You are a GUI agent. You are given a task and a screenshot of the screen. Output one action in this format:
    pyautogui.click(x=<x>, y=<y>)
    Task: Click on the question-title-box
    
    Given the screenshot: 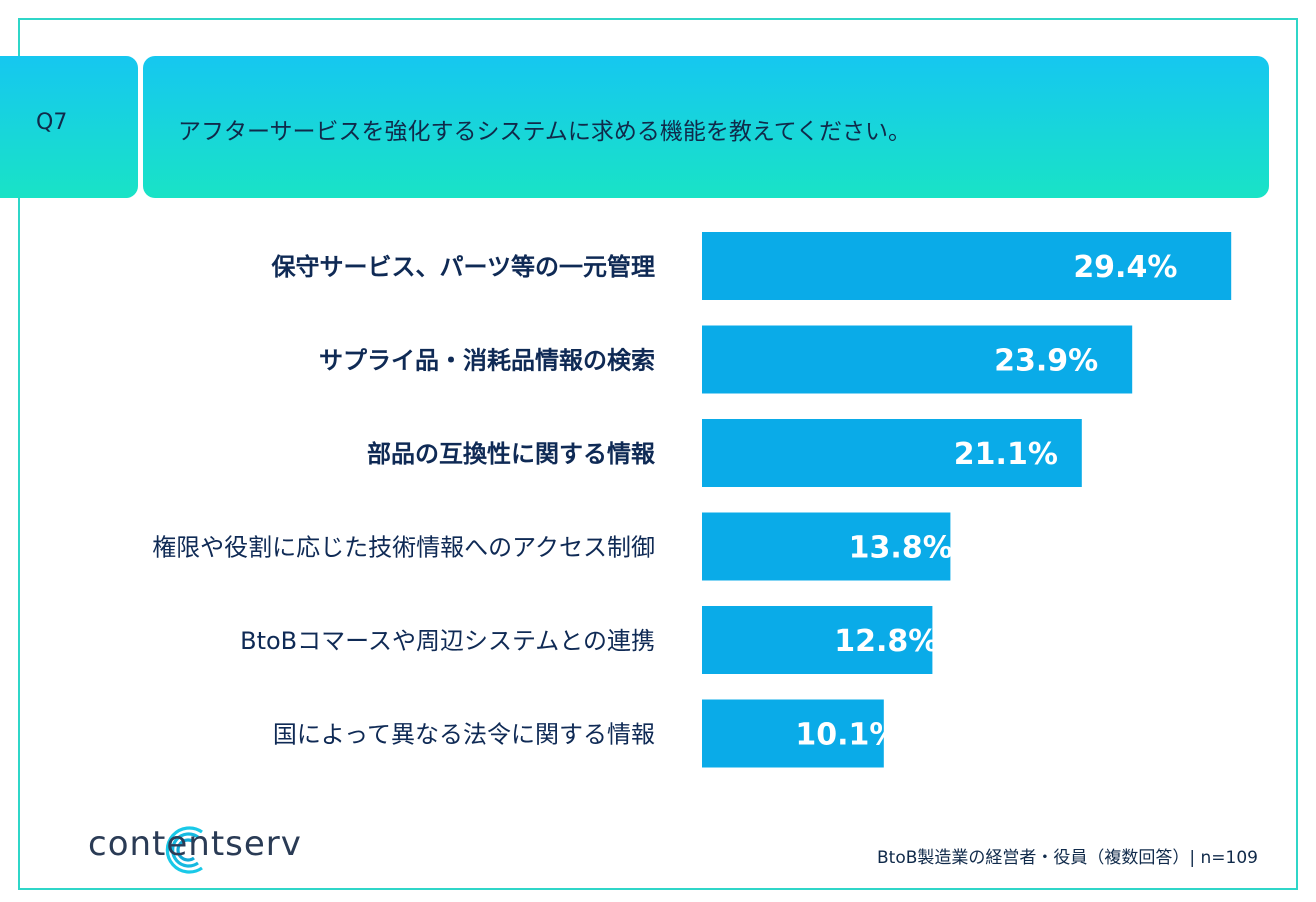 What is the action you would take?
    pyautogui.click(x=706, y=127)
    